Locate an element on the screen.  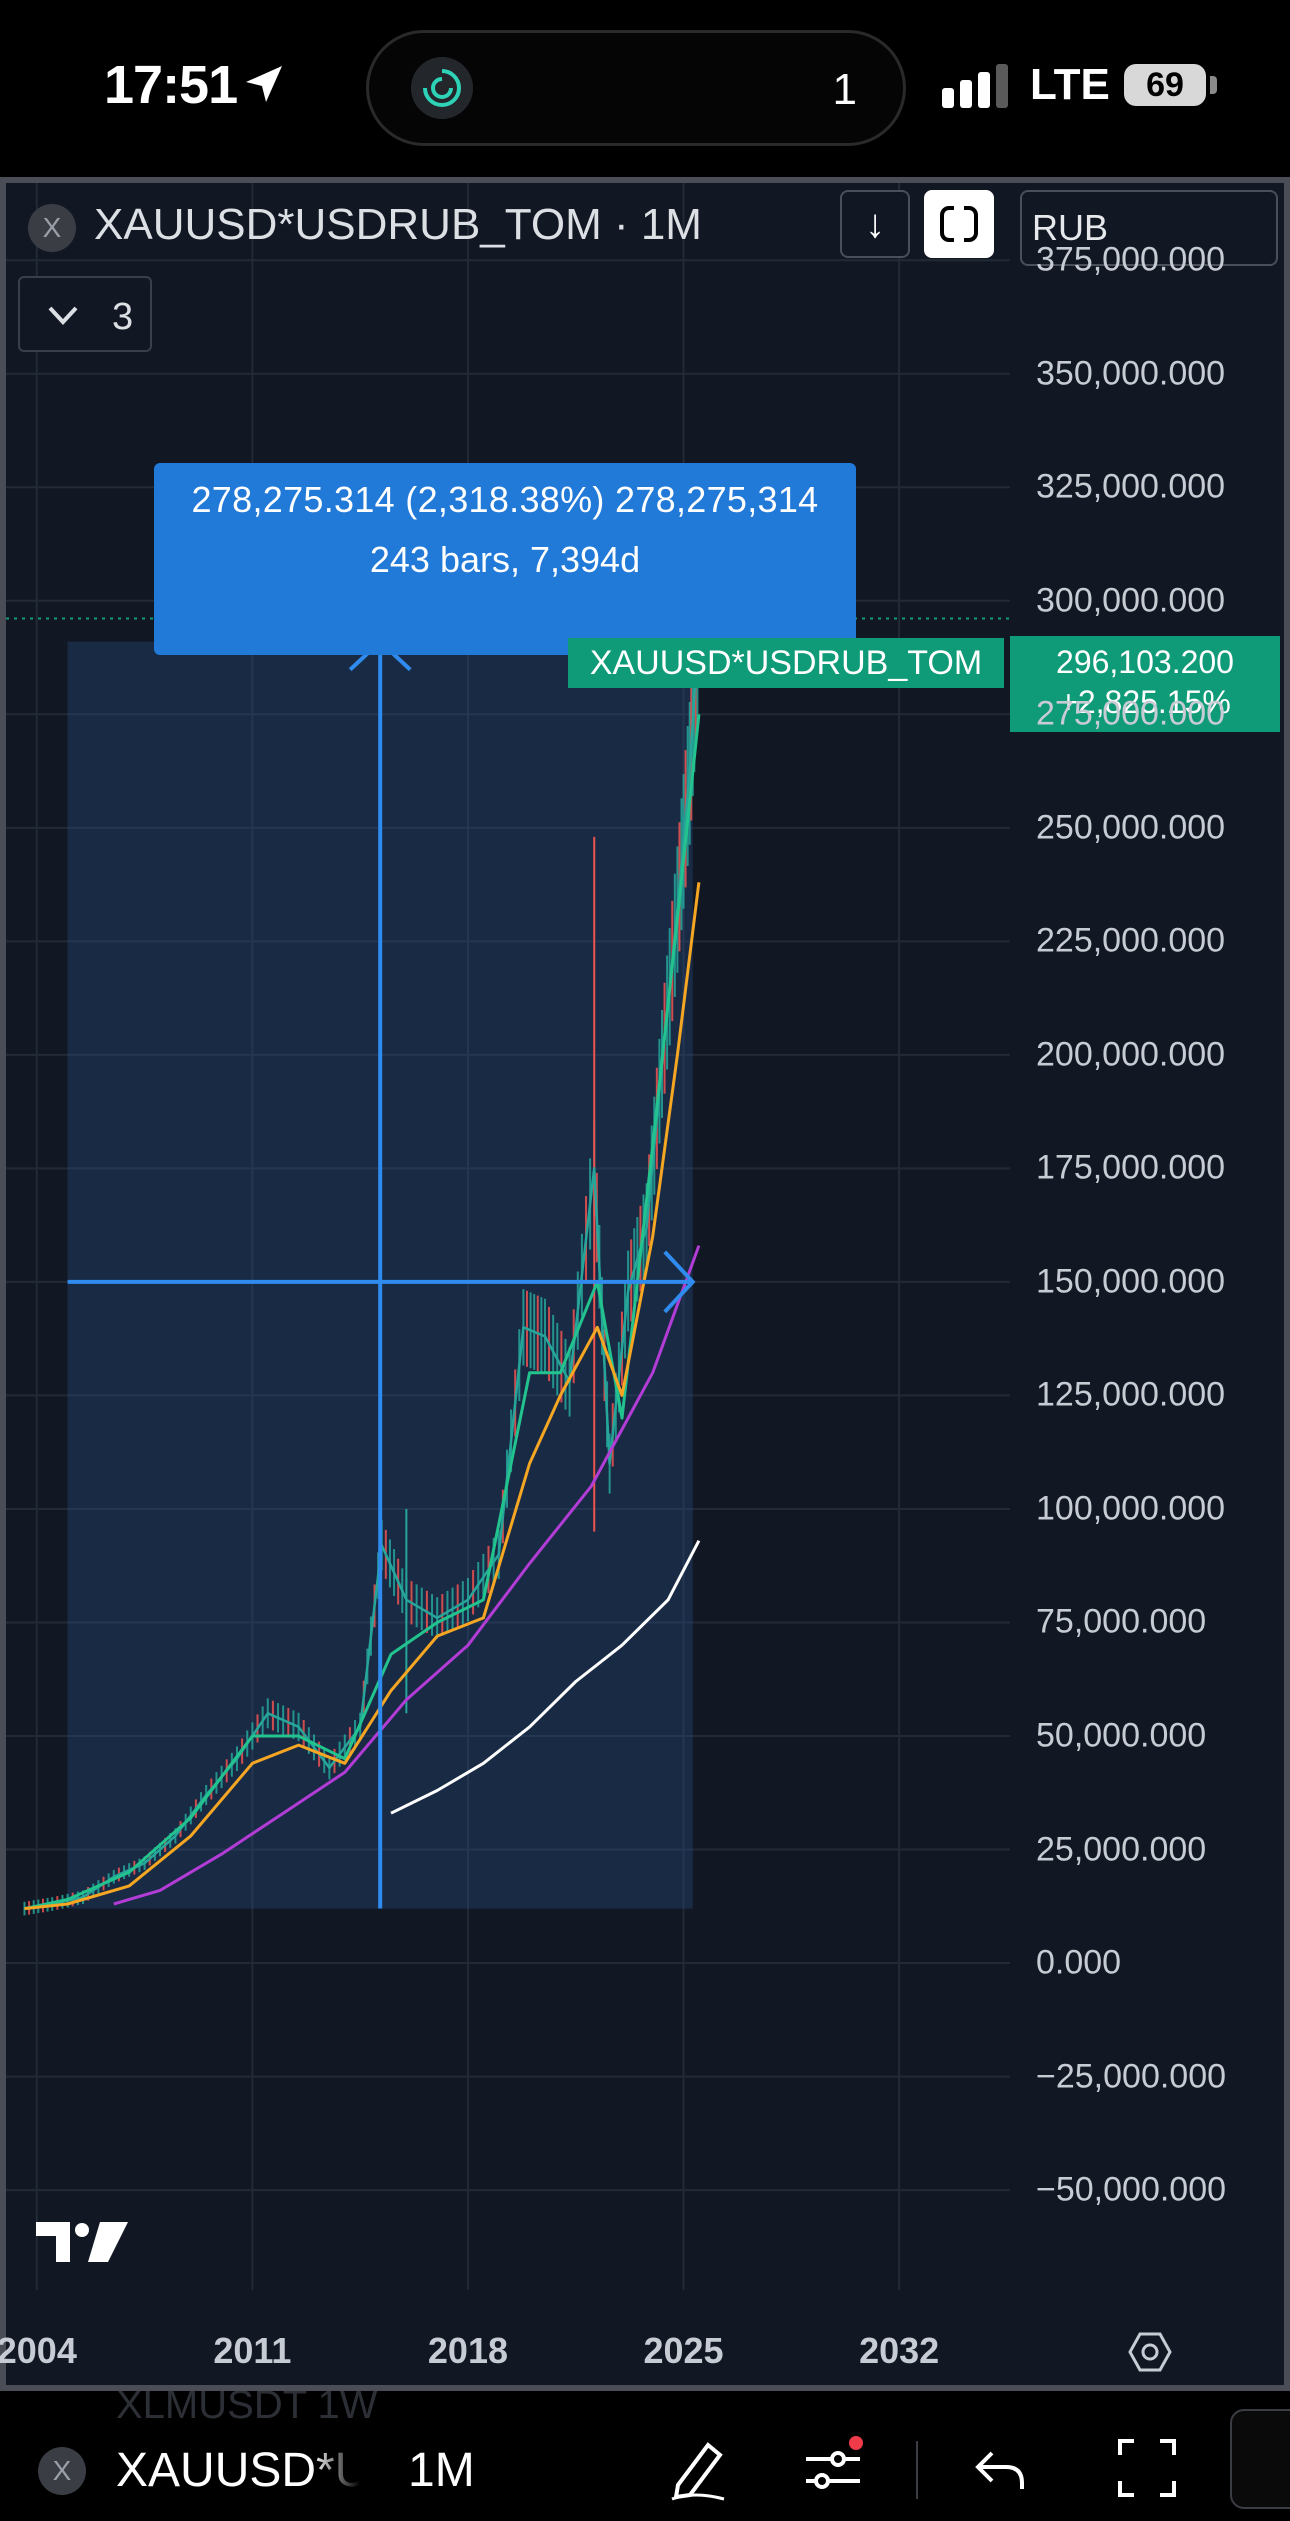
x-tick-label: 2004 is located at coordinates (38, 2350).